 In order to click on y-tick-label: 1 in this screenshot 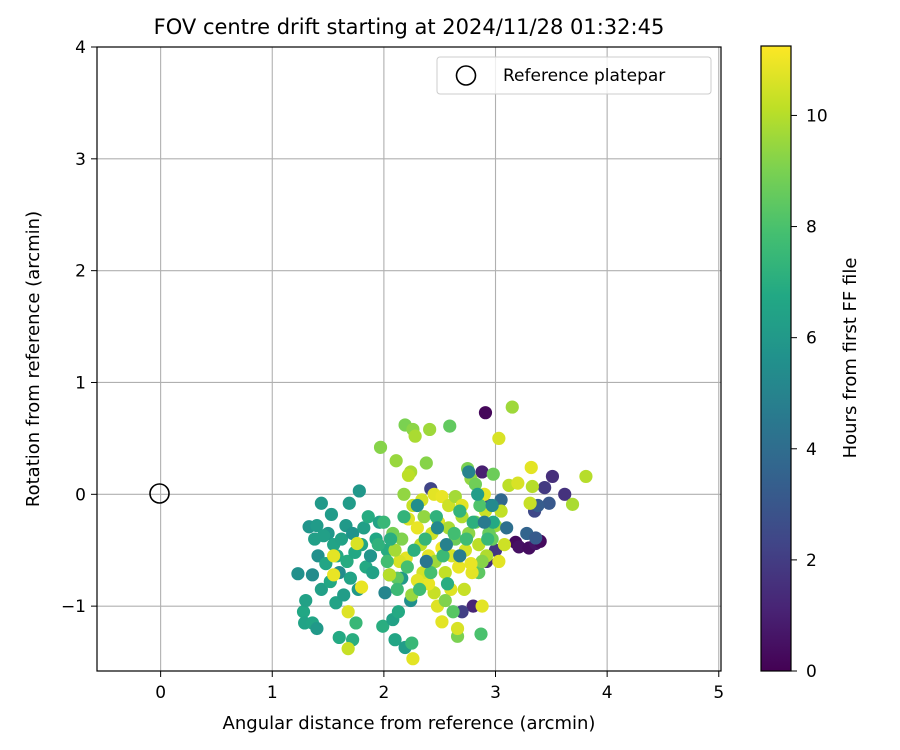, I will do `click(80, 383)`.